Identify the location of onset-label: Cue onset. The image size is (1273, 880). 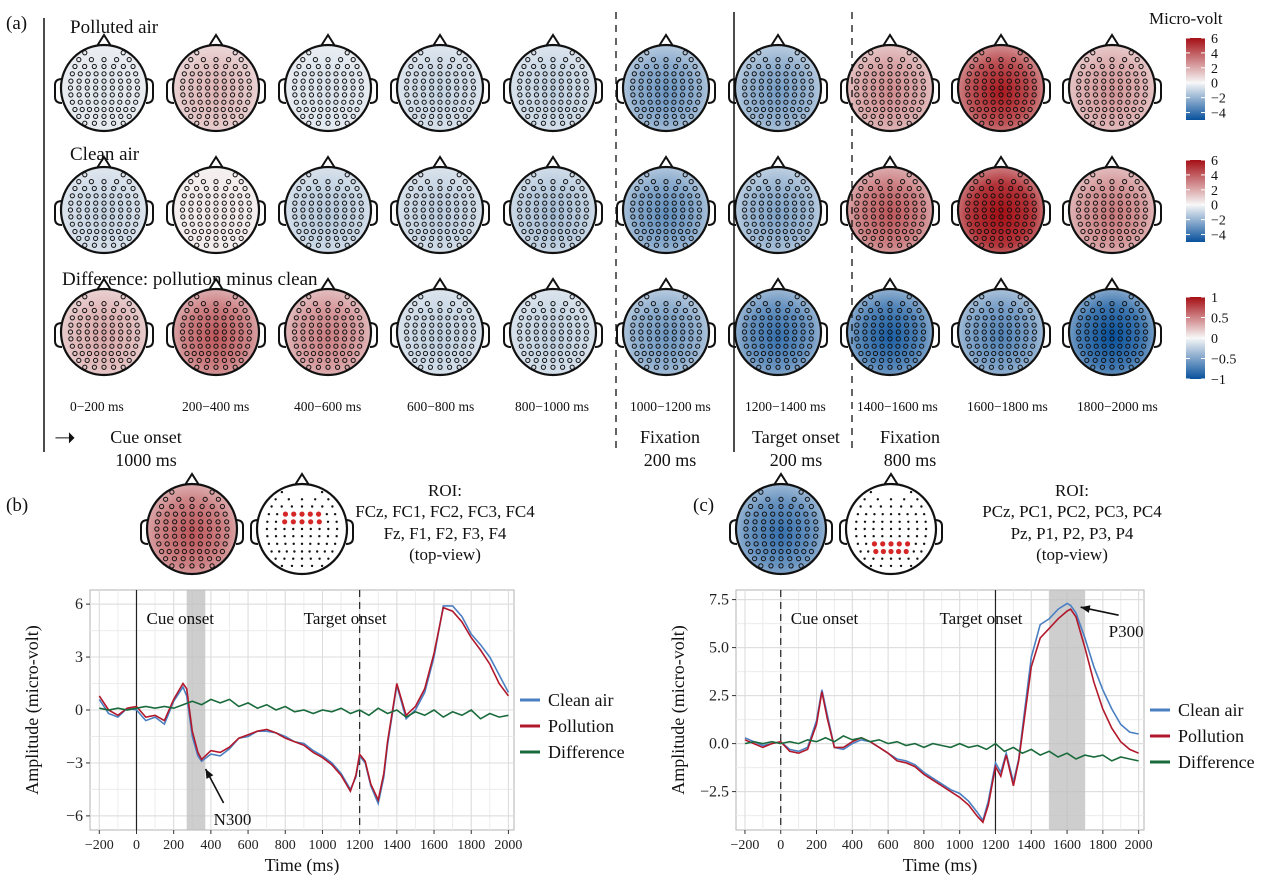
(825, 618).